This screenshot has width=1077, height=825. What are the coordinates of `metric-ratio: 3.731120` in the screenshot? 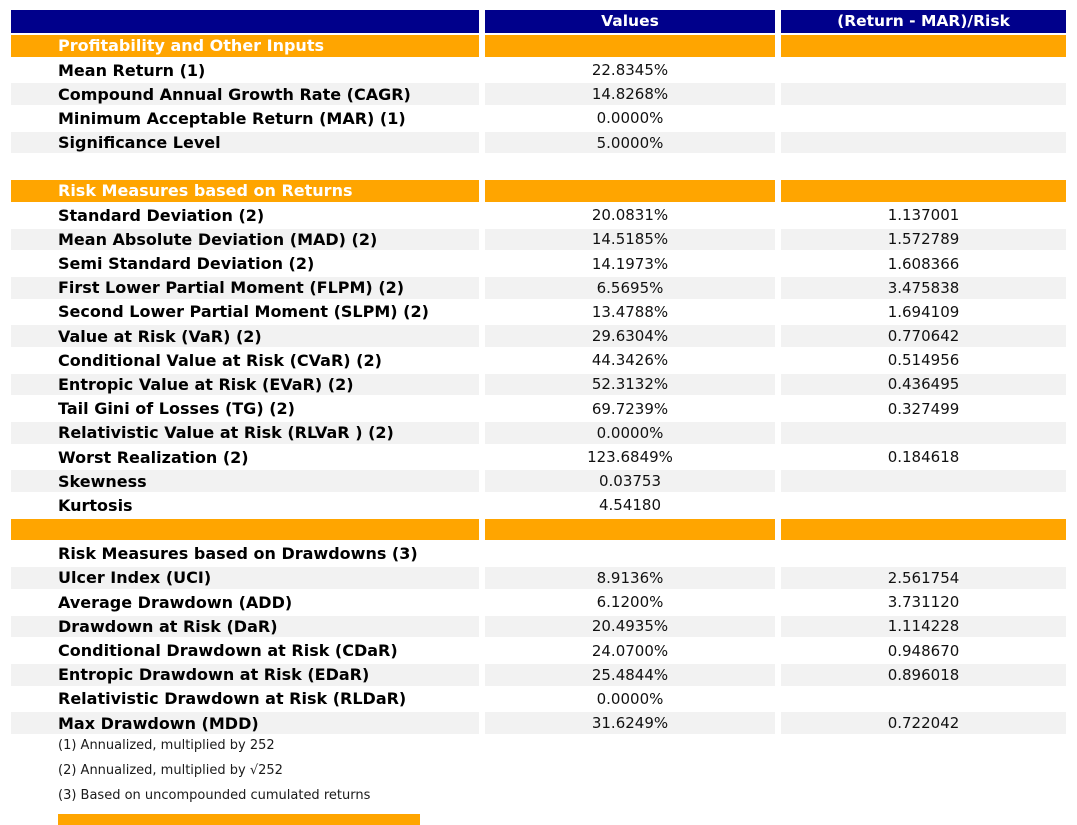 It's located at (923, 602).